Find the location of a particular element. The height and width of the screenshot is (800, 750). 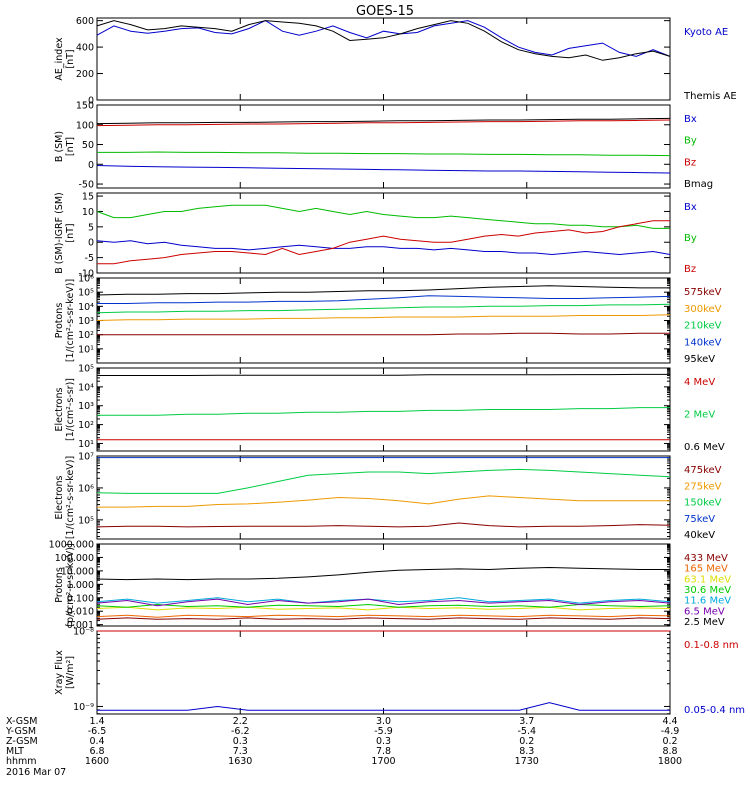

panel-b_sm: -50 0 50 100 150 B (SM) [nT] Bx By Bz Bmag is located at coordinates (383, 146).